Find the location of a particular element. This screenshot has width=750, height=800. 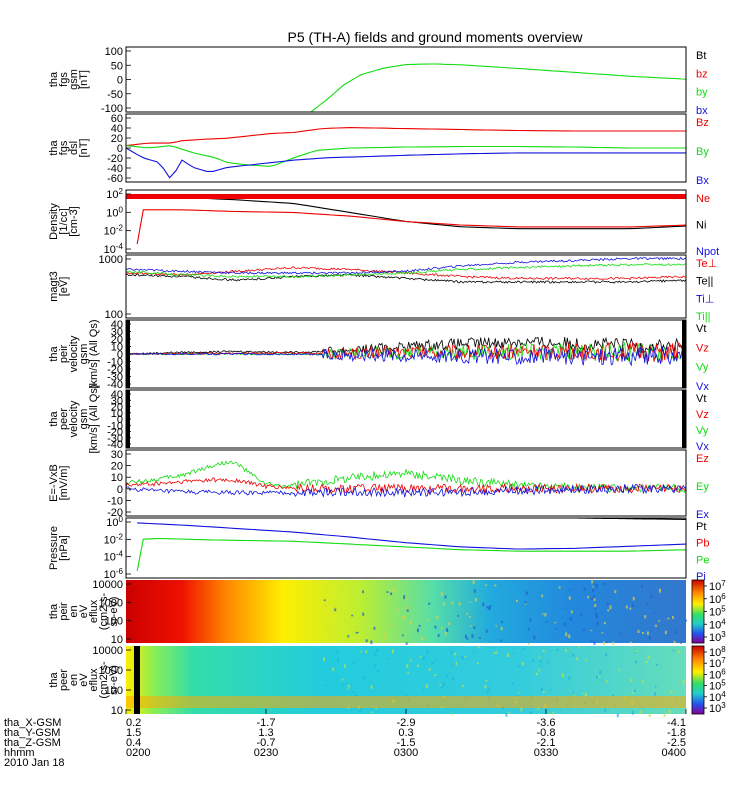

legend-entry: Vt is located at coordinates (701, 399).